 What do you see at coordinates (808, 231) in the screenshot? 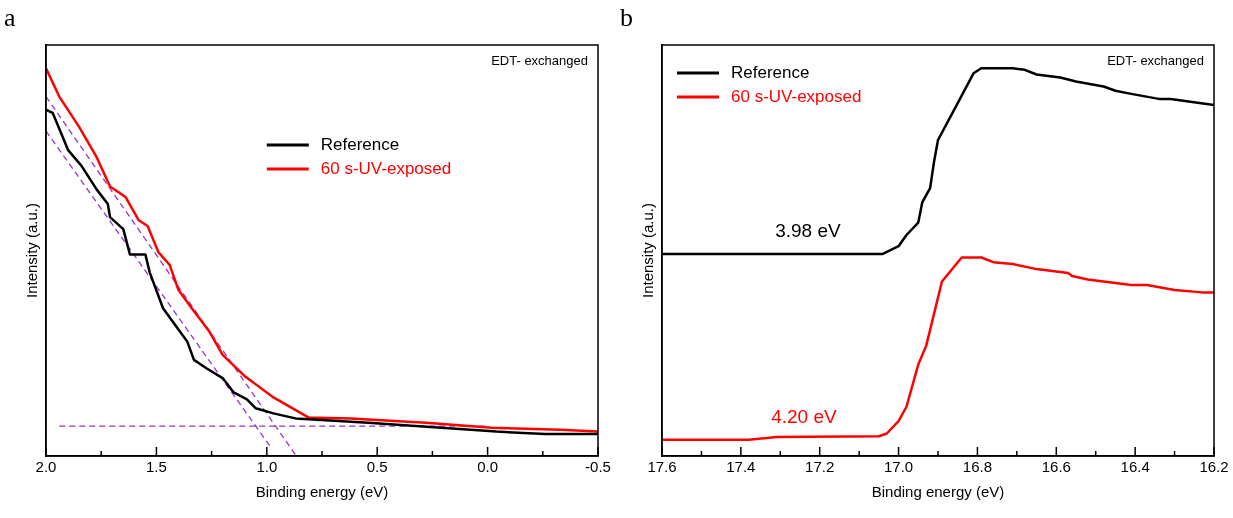
I see `annotation: 3.98 eV` at bounding box center [808, 231].